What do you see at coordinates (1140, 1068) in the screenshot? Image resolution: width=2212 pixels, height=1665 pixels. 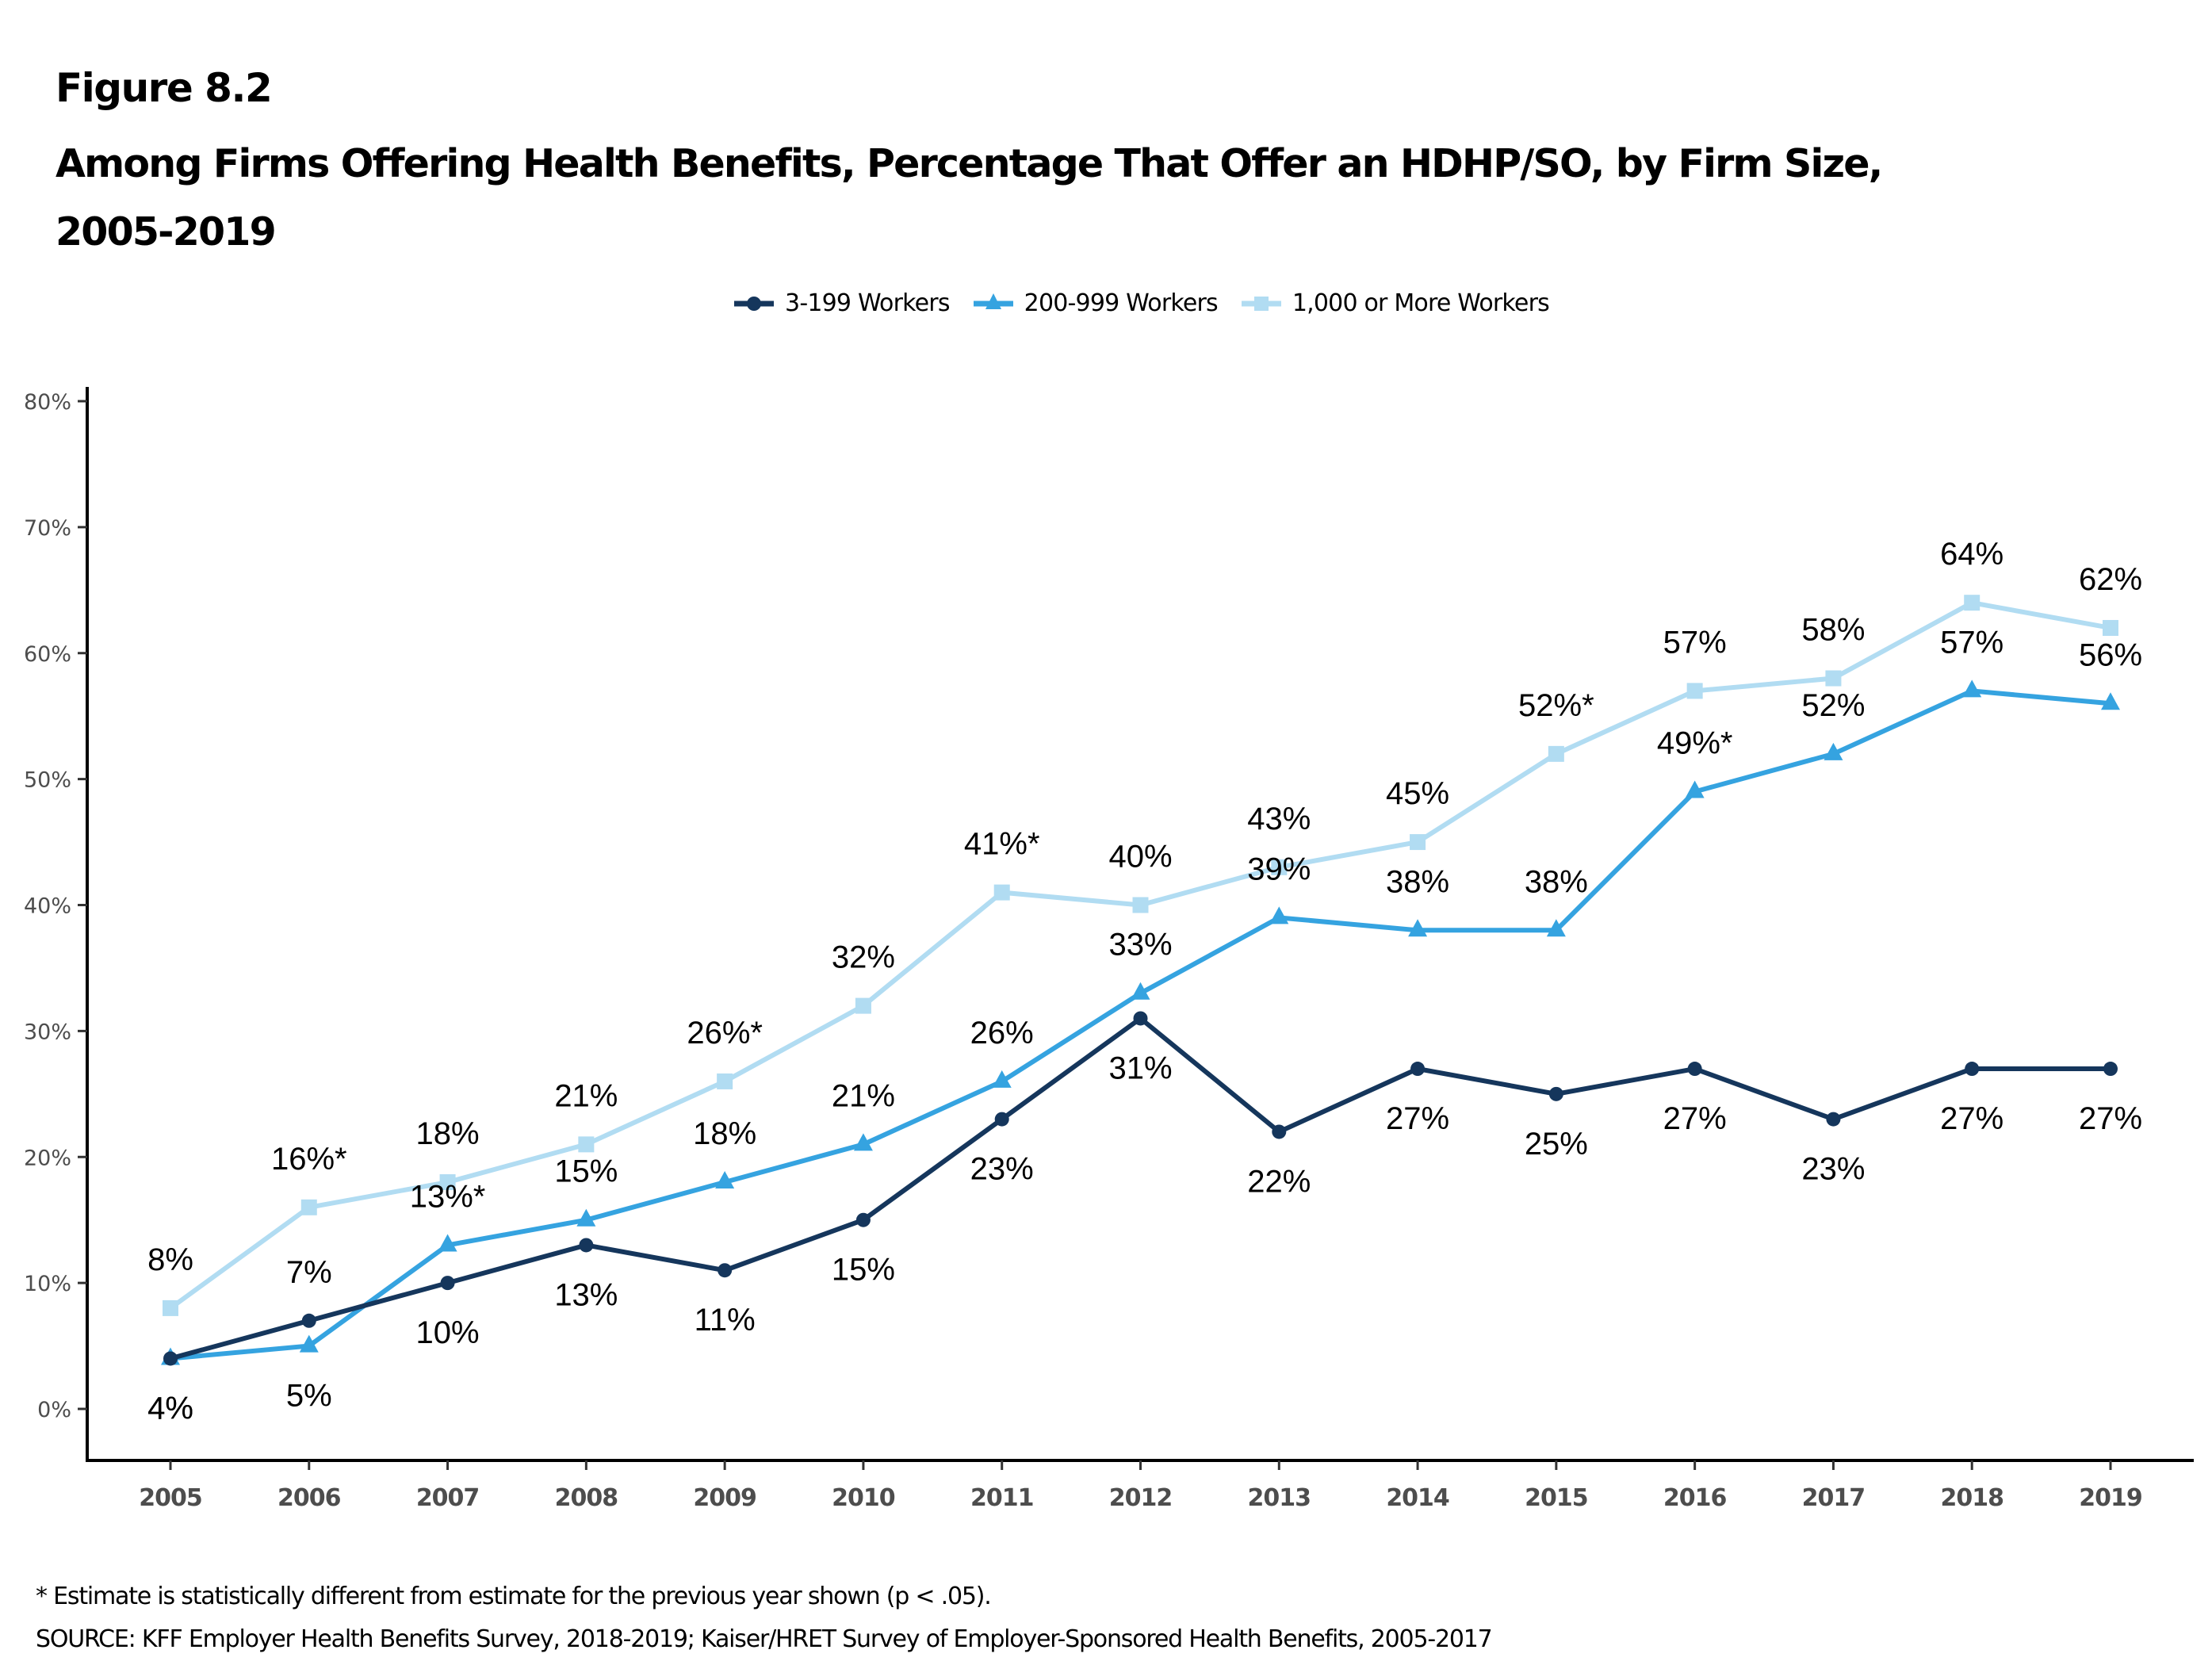 I see `data-label: 31%` at bounding box center [1140, 1068].